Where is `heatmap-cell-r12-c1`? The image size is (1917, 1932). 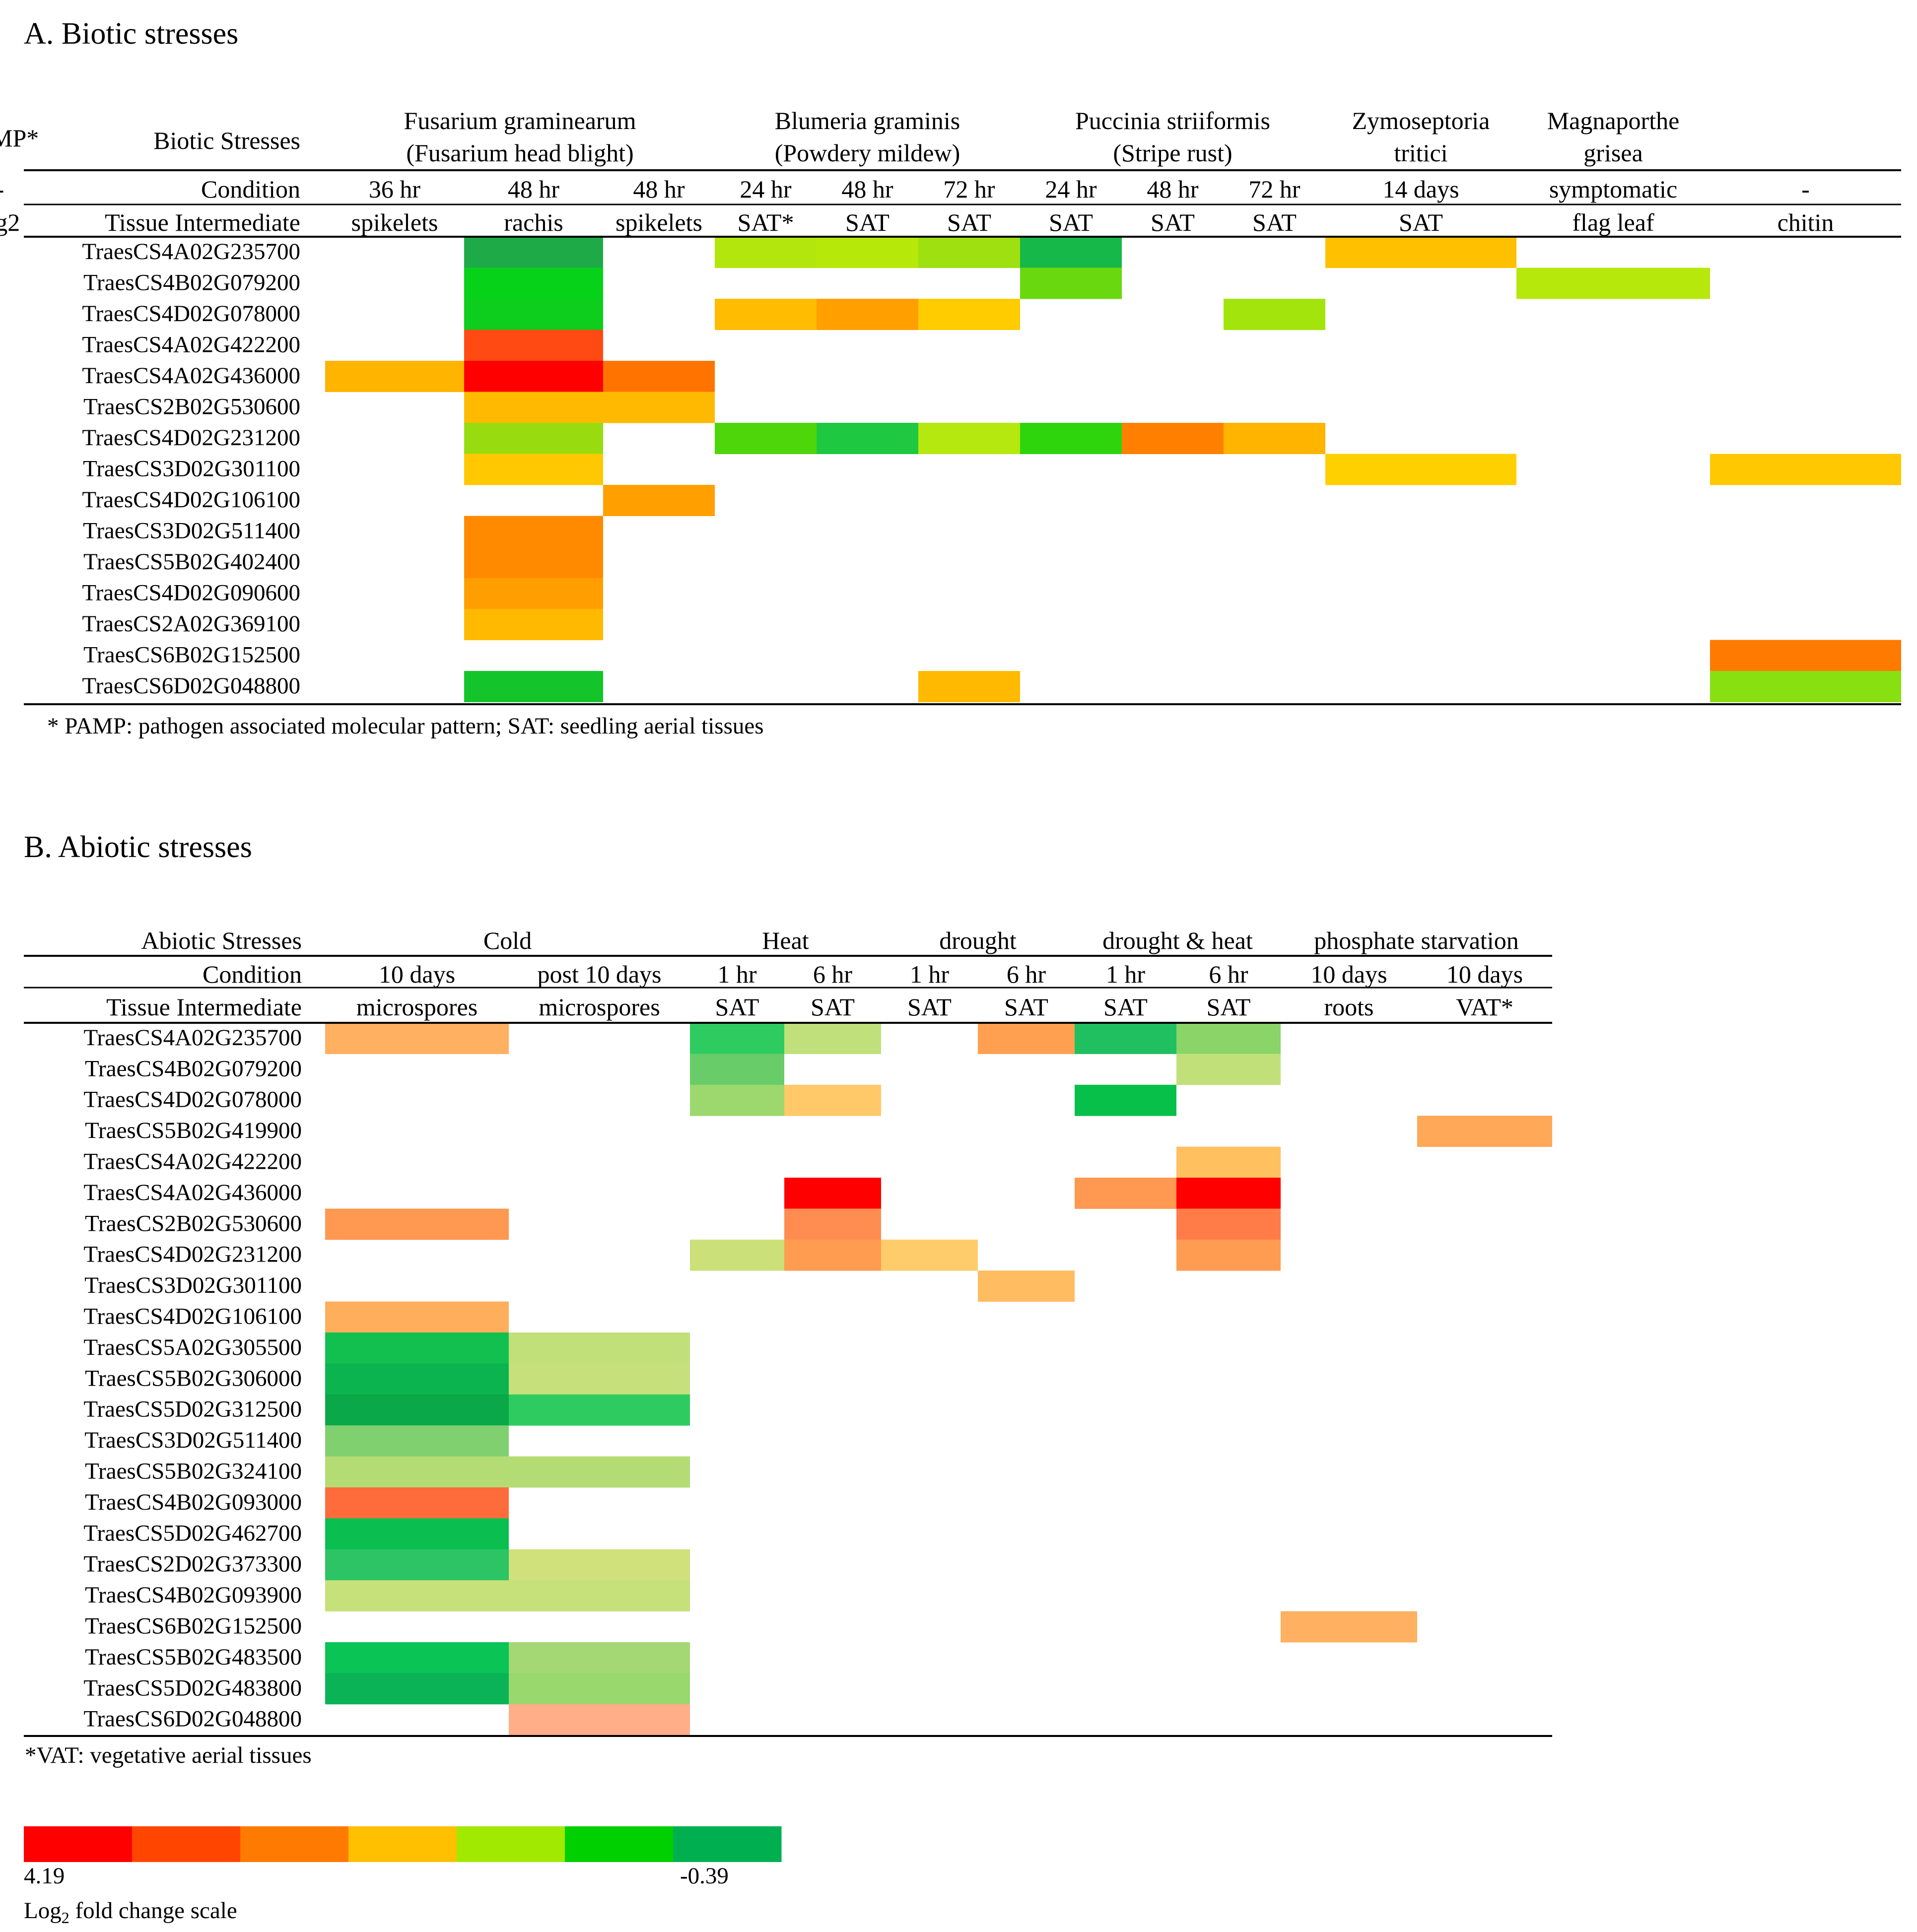 heatmap-cell-r12-c1 is located at coordinates (599, 1410).